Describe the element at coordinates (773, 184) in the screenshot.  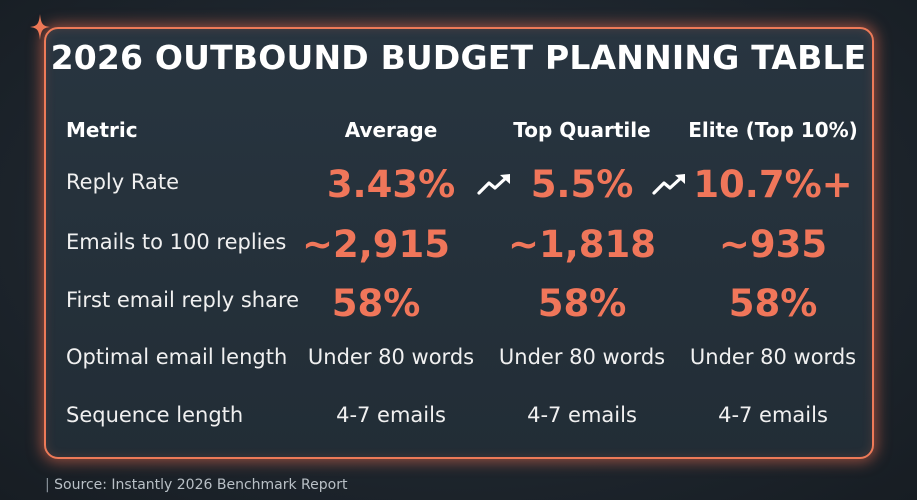
I see `reply-rate-elite: 10.7%+` at that location.